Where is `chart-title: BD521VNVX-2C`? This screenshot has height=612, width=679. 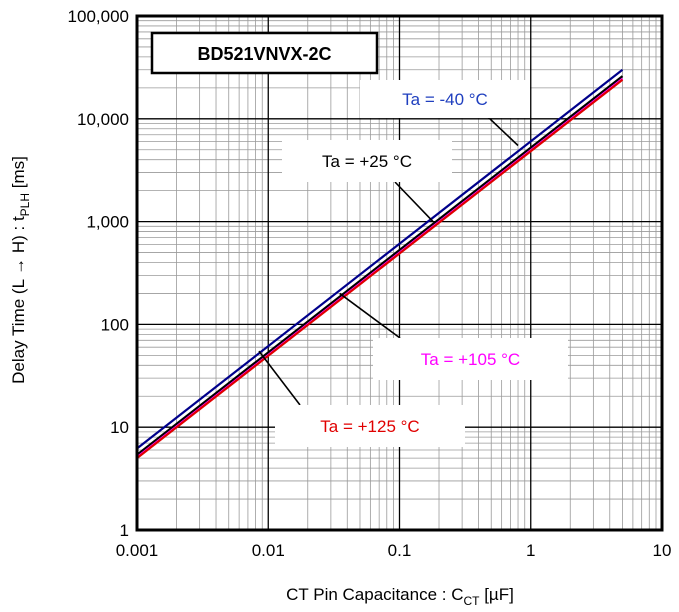
chart-title: BD521VNVX-2C is located at coordinates (264, 54).